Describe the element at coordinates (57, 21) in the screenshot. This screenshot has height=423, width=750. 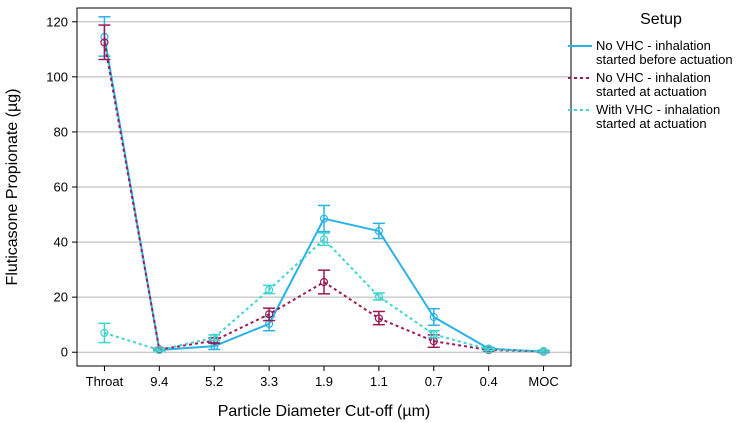
I see `y-tick-label: 120` at that location.